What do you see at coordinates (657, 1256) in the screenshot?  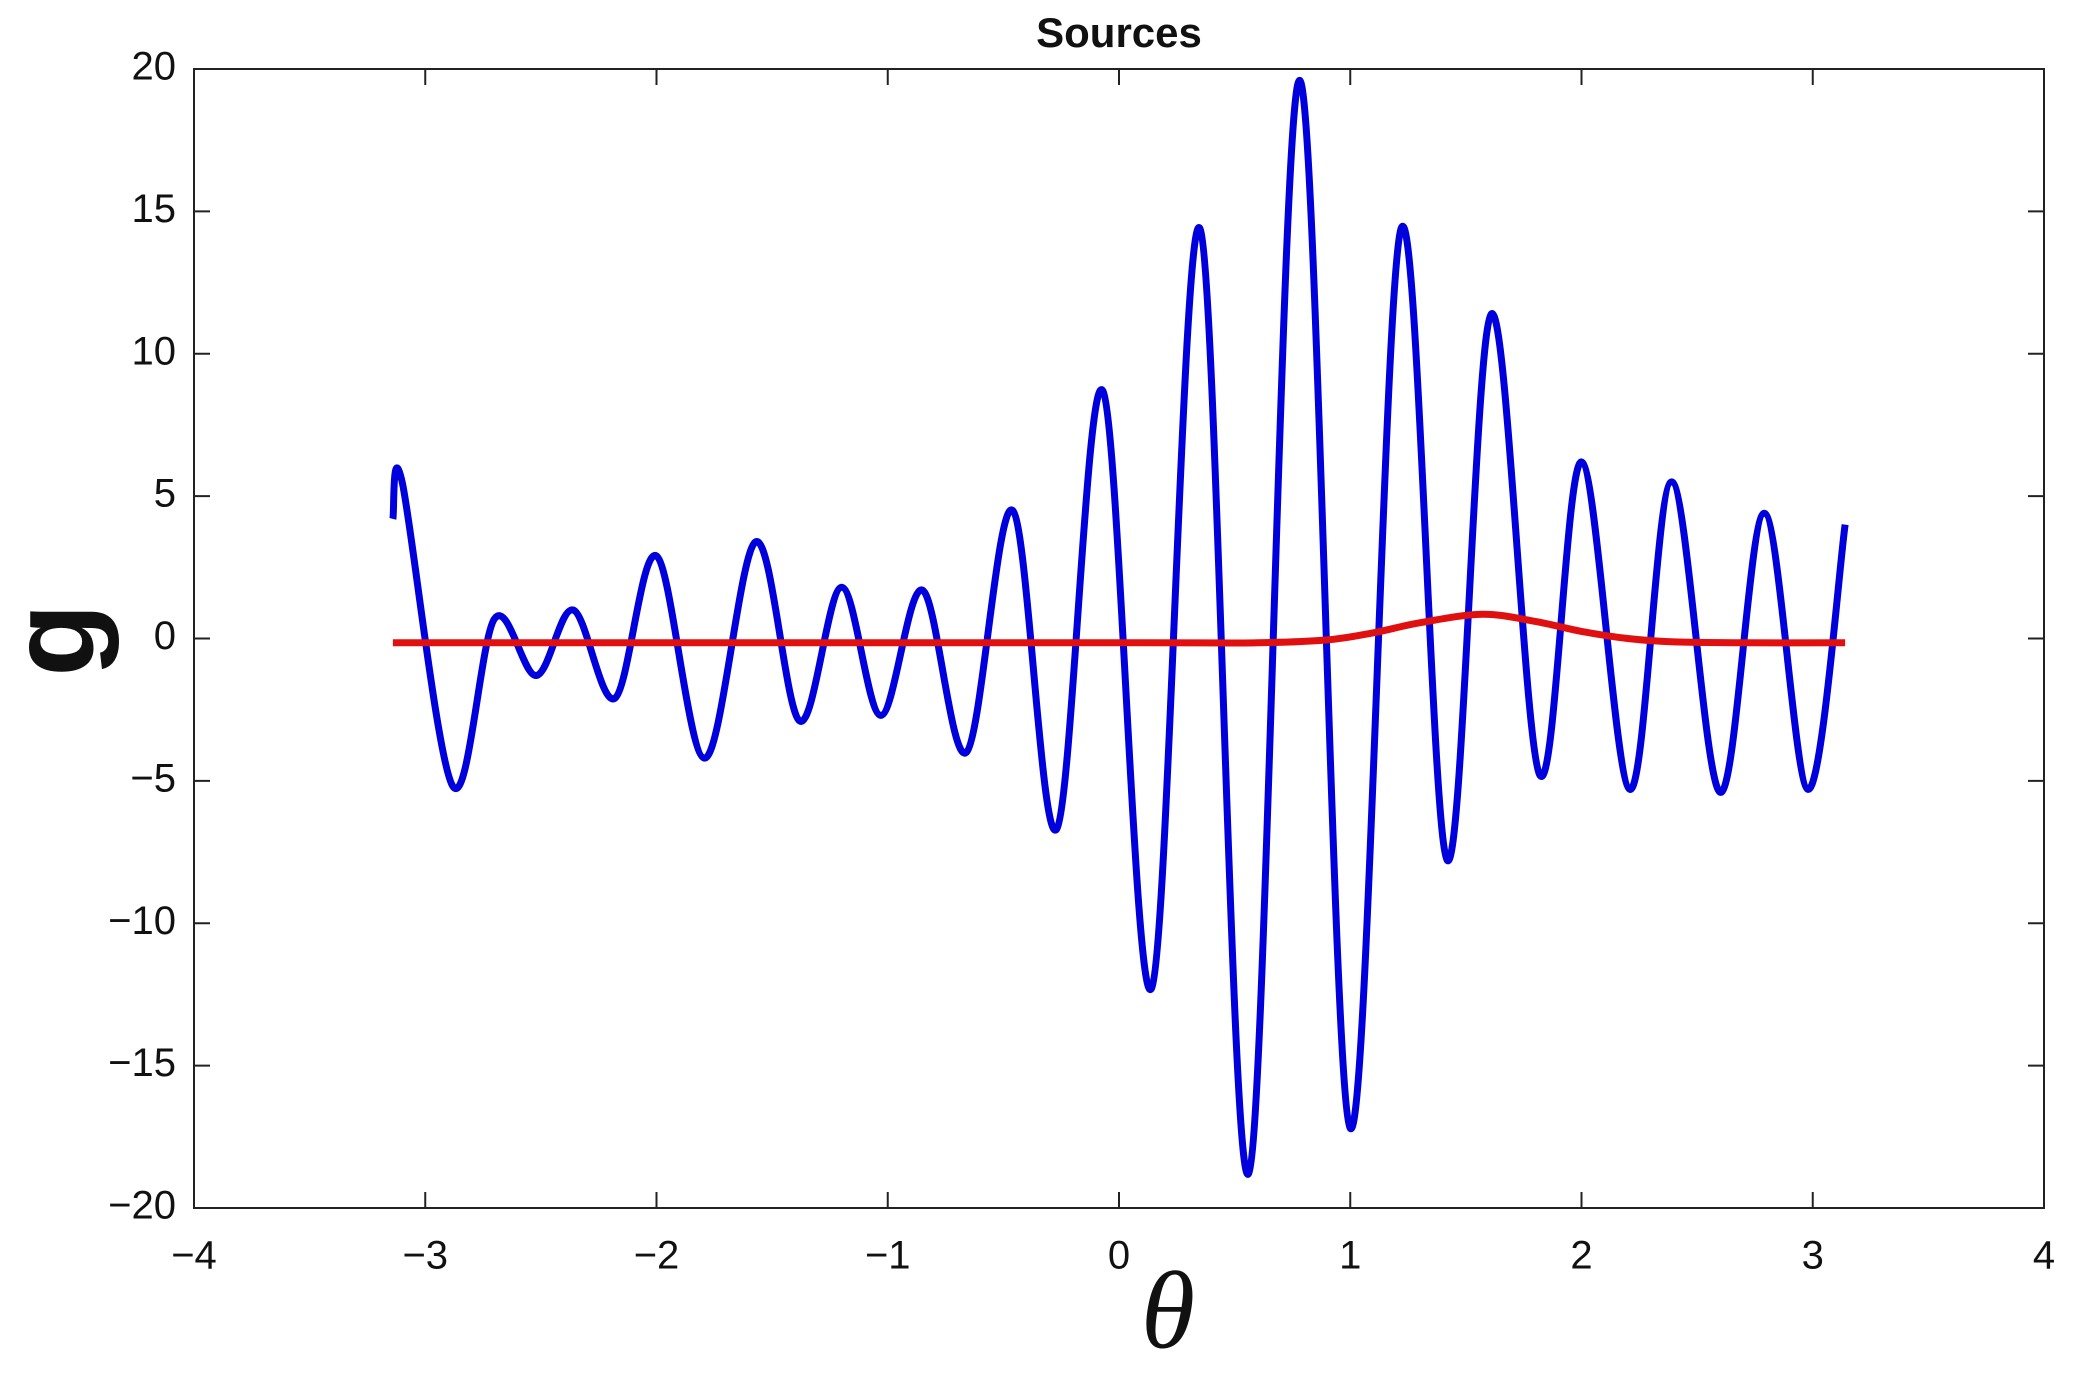 I see `x-tick-label: −2` at bounding box center [657, 1256].